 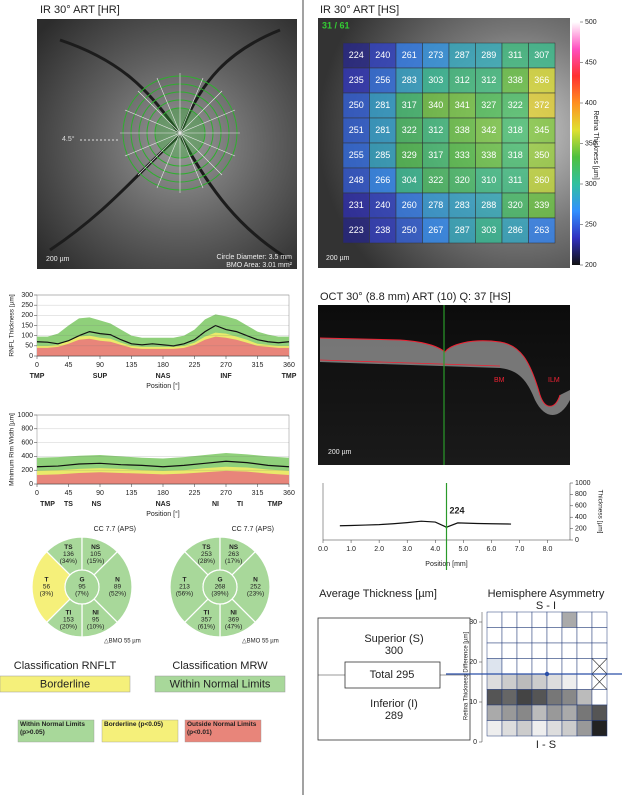 I want to click on sector-value: 357, so click(x=206, y=620).